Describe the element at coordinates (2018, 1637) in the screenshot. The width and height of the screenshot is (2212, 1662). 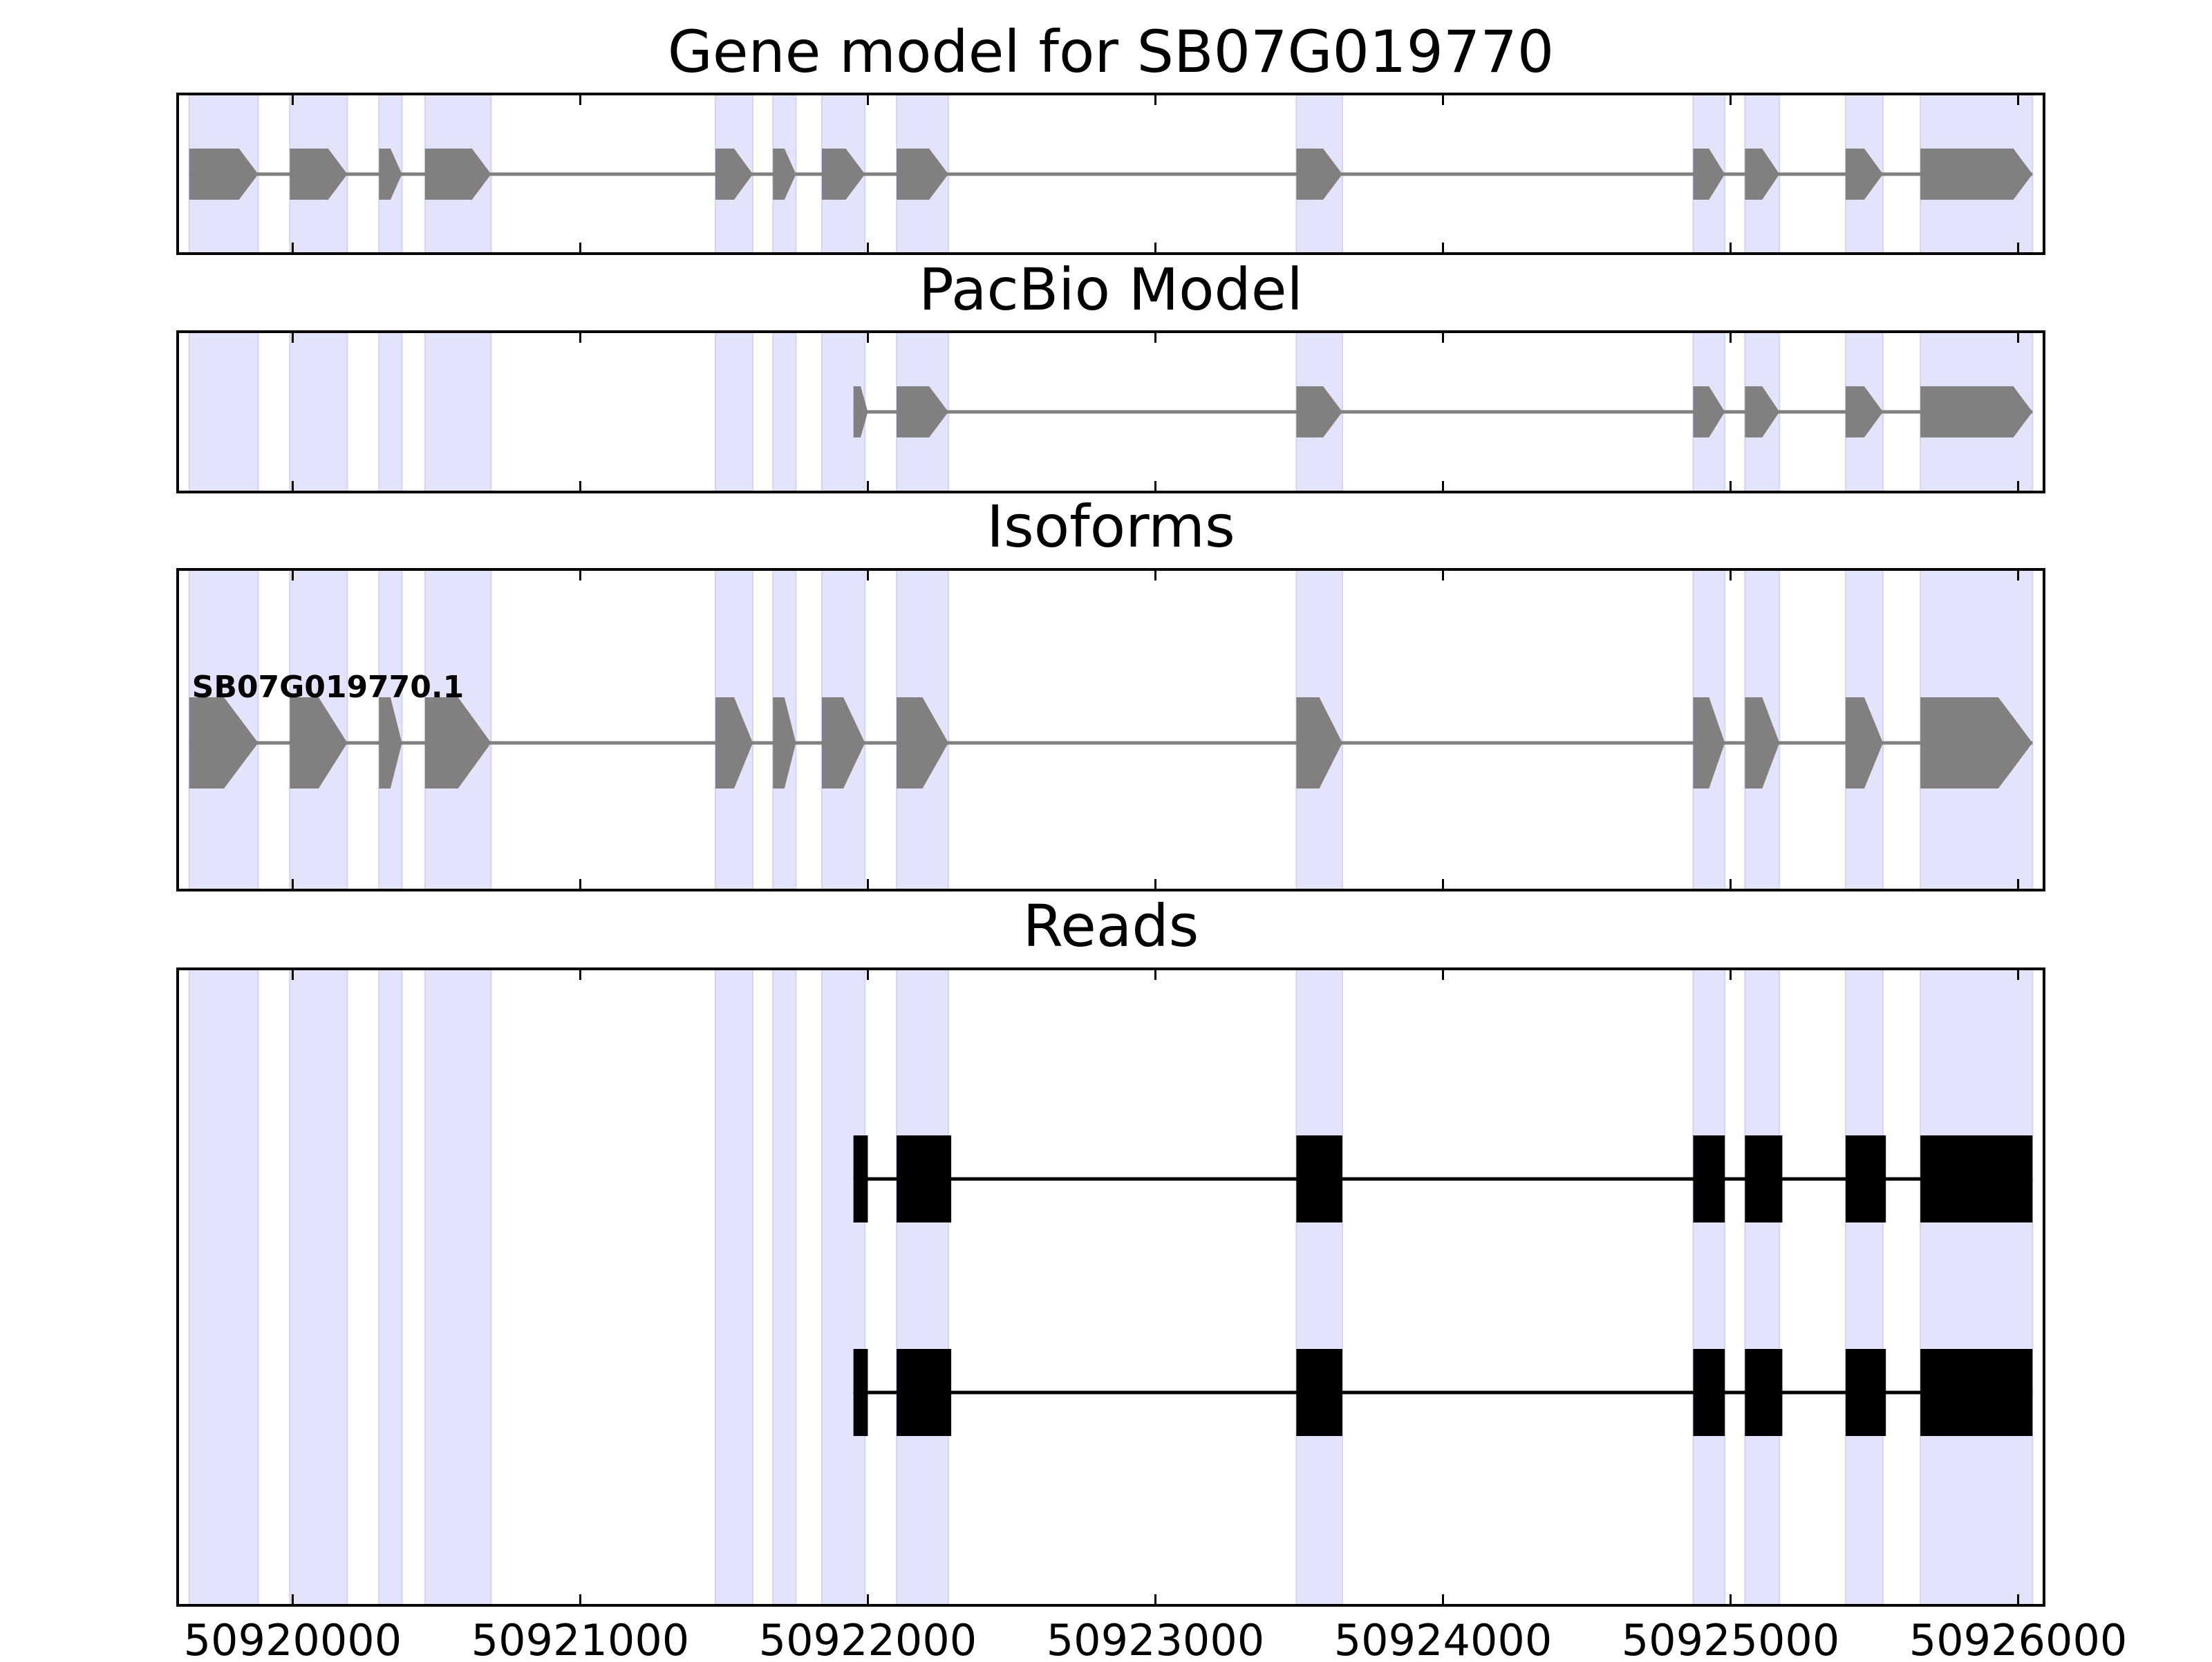
I see `x-tick-label: 50926000` at that location.